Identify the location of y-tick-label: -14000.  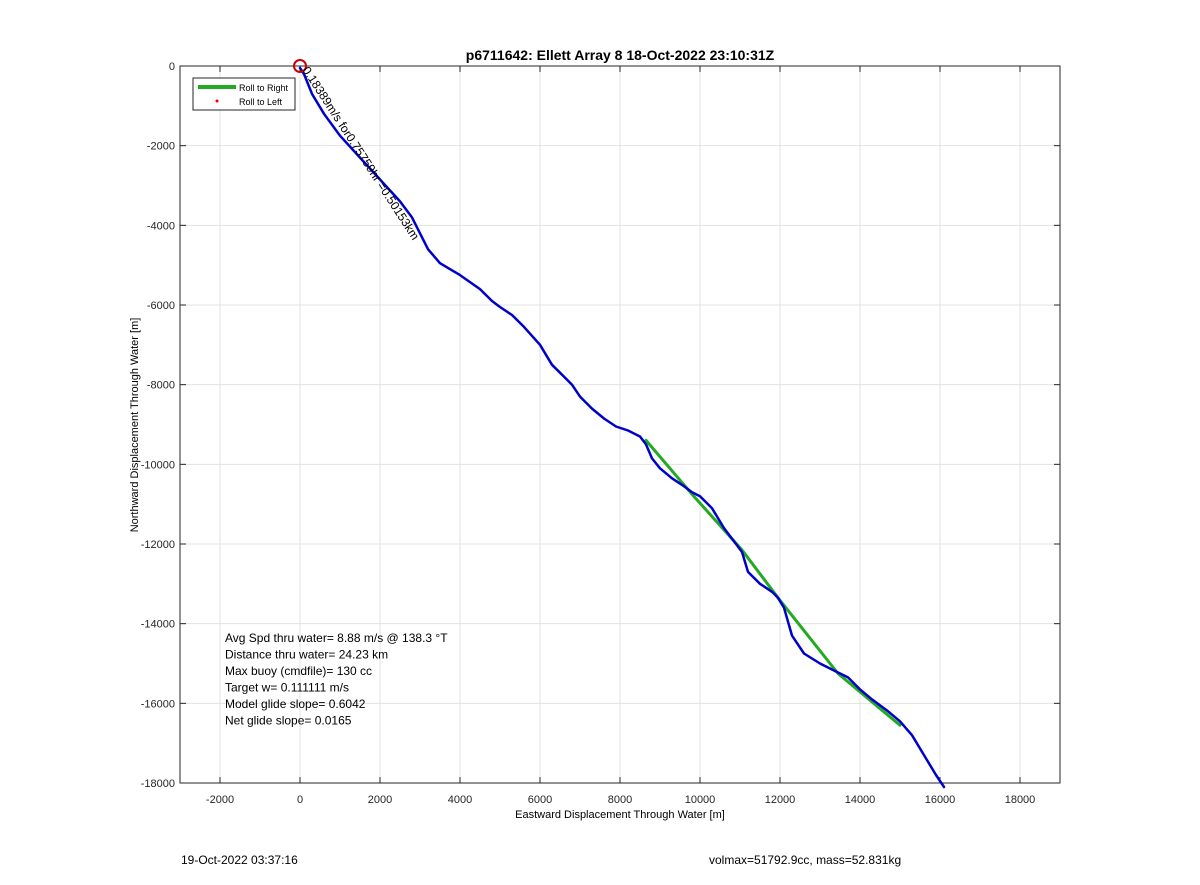
(158, 625).